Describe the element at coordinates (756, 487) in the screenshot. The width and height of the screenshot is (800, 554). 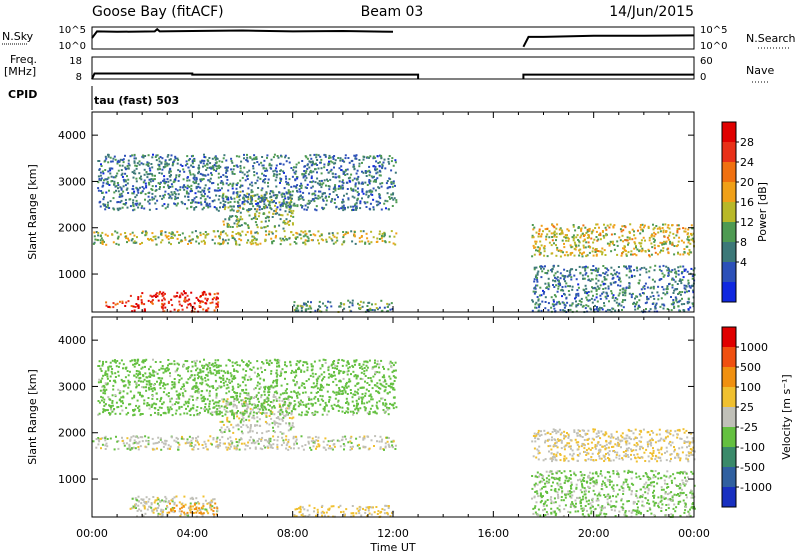
I see `colorbar-tick-7: -1000` at that location.